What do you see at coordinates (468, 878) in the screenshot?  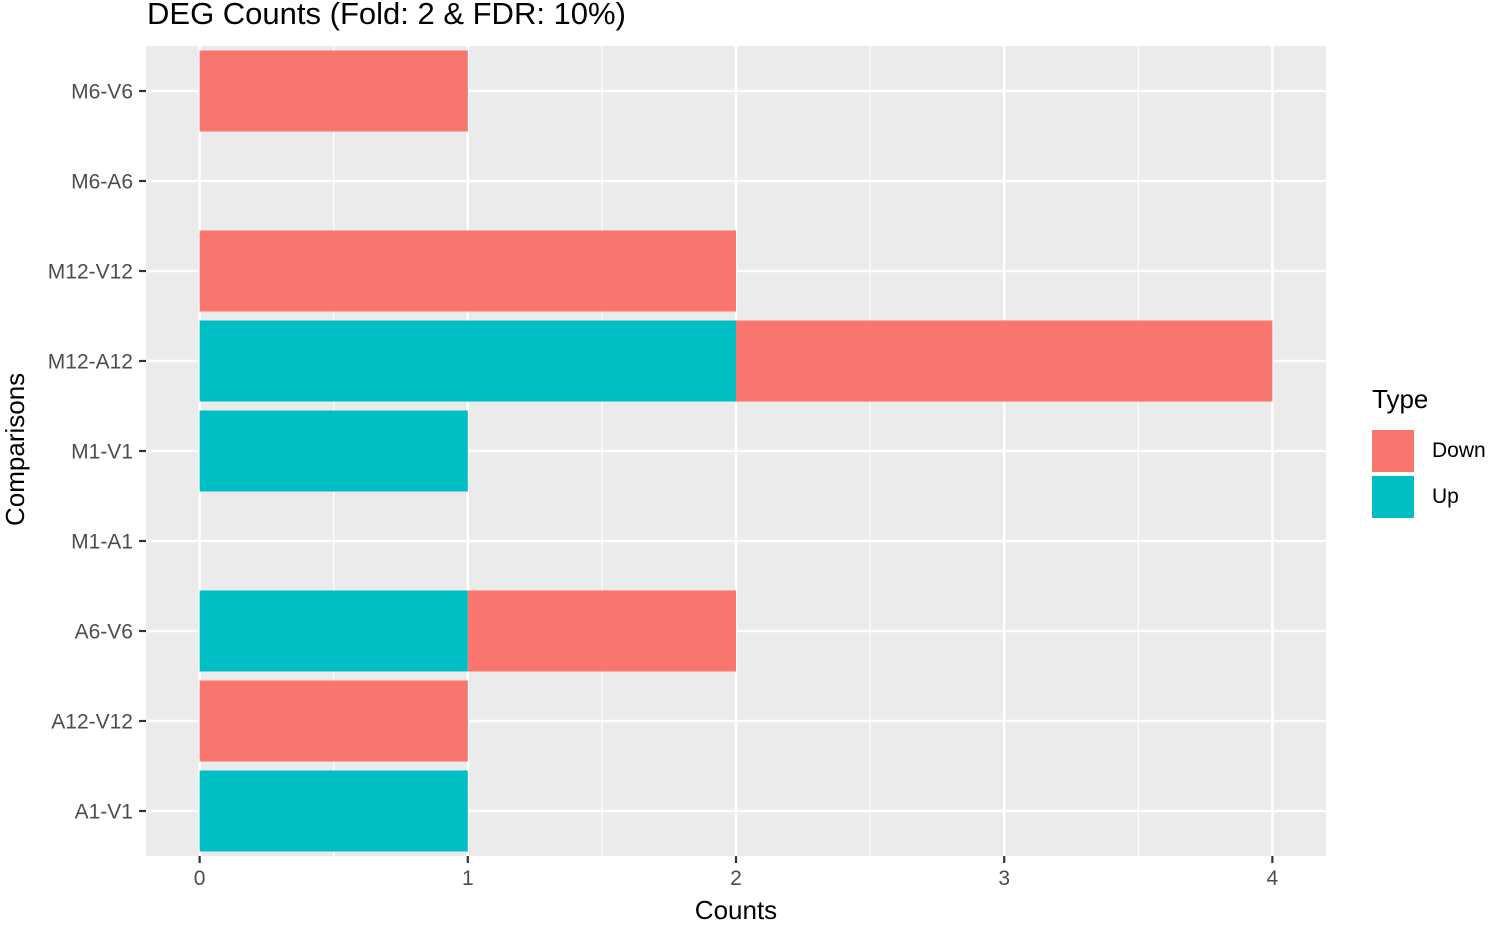 I see `x-tick-label: 1` at bounding box center [468, 878].